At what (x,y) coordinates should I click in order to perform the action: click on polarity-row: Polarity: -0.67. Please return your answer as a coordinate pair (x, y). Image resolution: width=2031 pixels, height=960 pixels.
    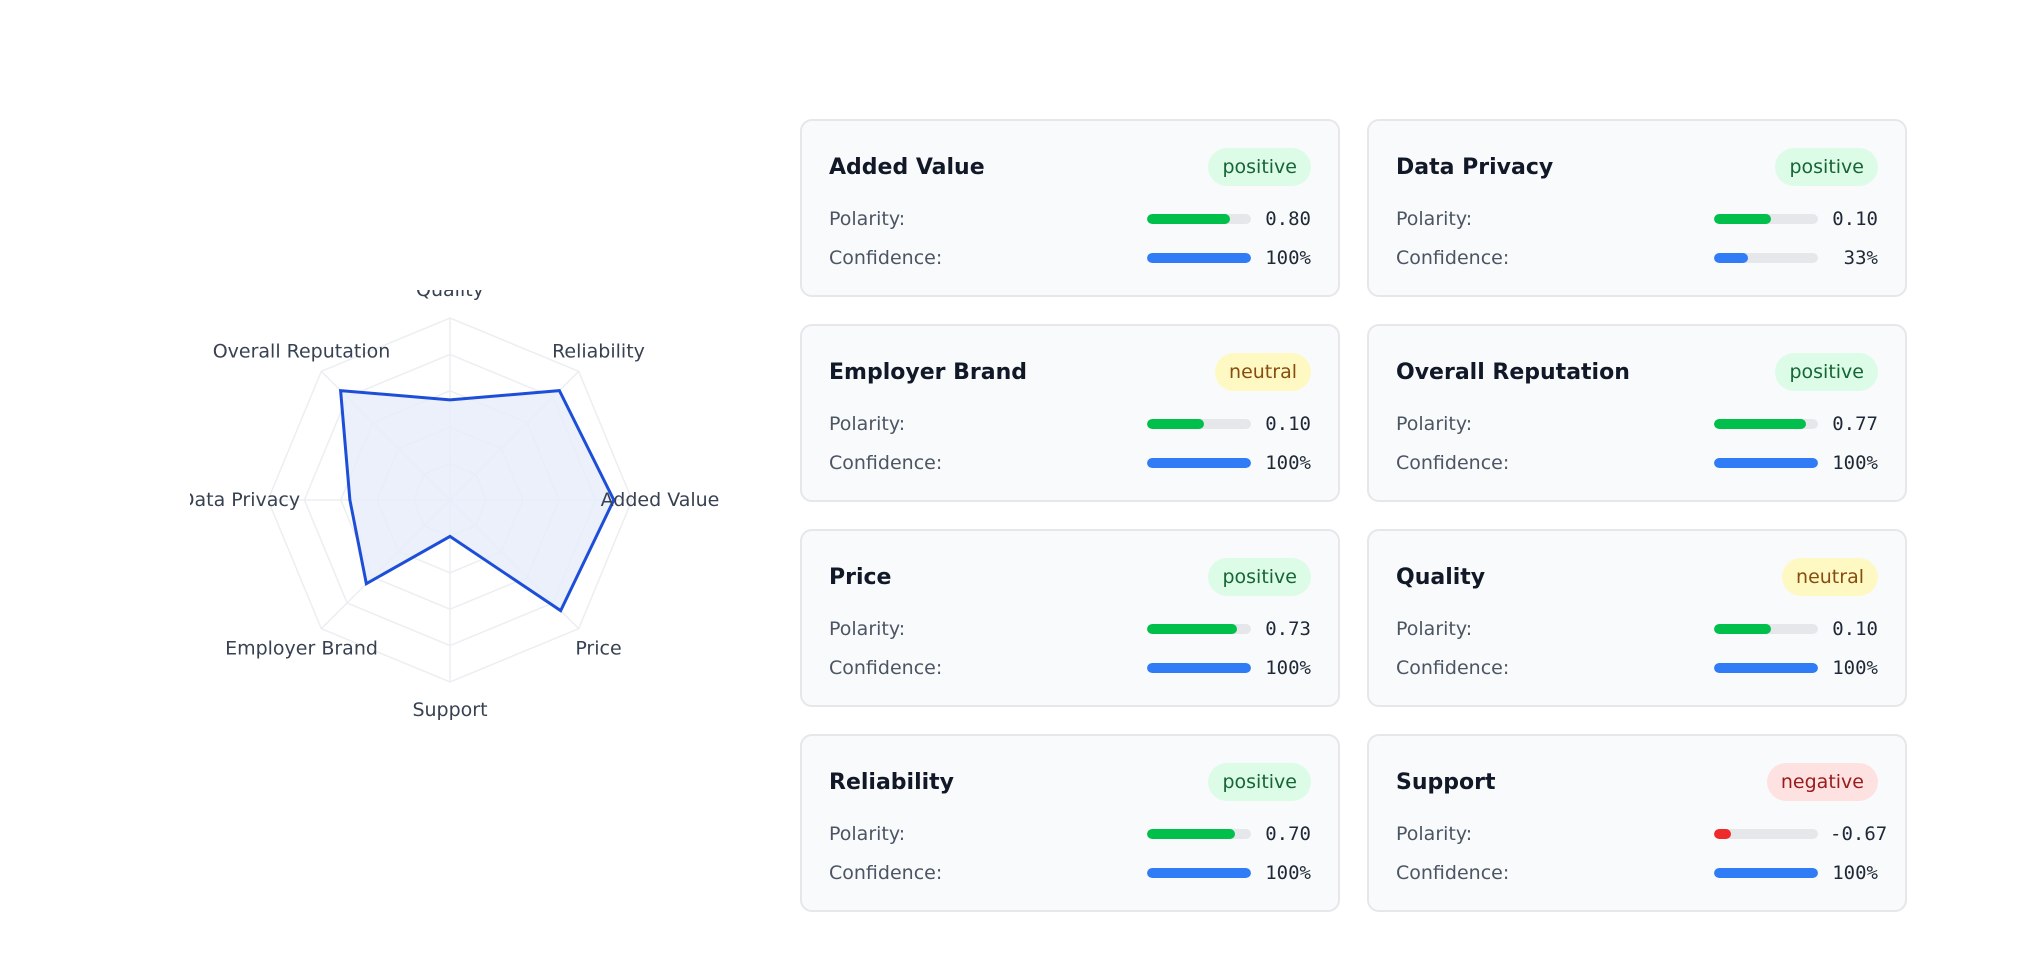
    Looking at the image, I should click on (1641, 833).